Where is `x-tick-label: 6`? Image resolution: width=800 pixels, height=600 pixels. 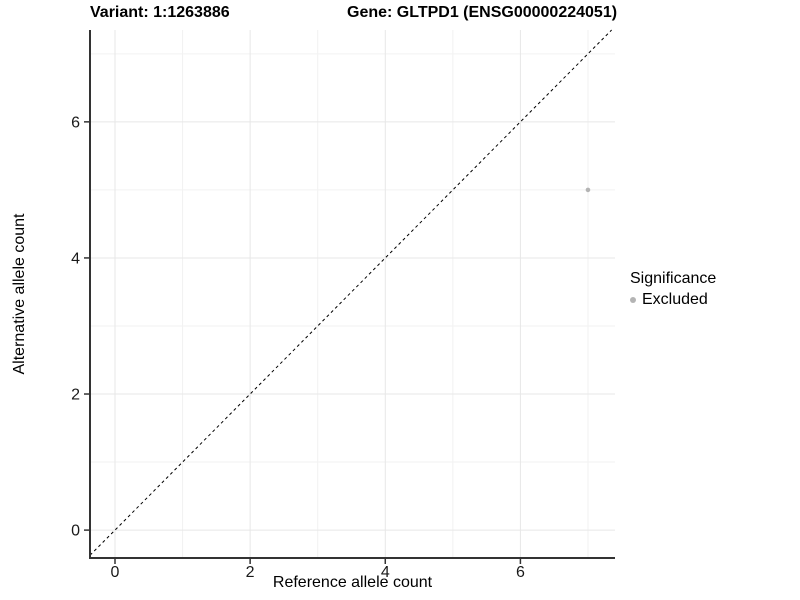
x-tick-label: 6 is located at coordinates (520, 572).